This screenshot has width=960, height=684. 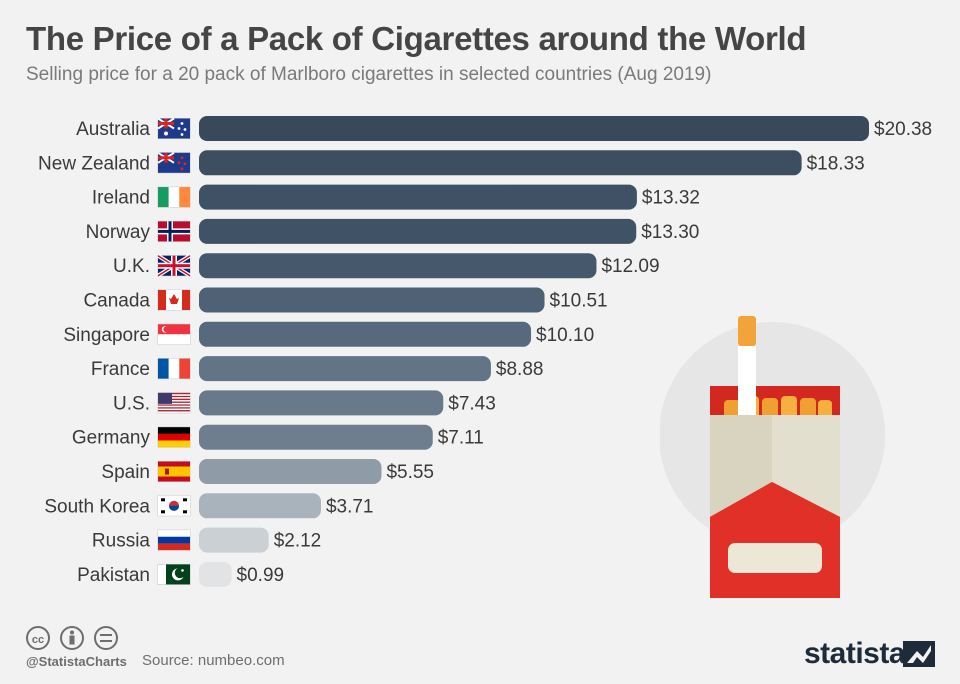 I want to click on pack-label, so click(x=775, y=558).